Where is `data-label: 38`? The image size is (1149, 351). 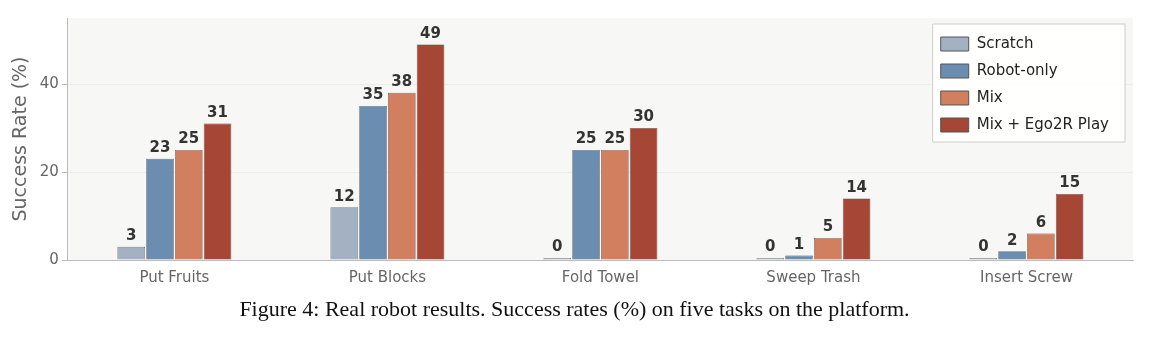 data-label: 38 is located at coordinates (402, 81).